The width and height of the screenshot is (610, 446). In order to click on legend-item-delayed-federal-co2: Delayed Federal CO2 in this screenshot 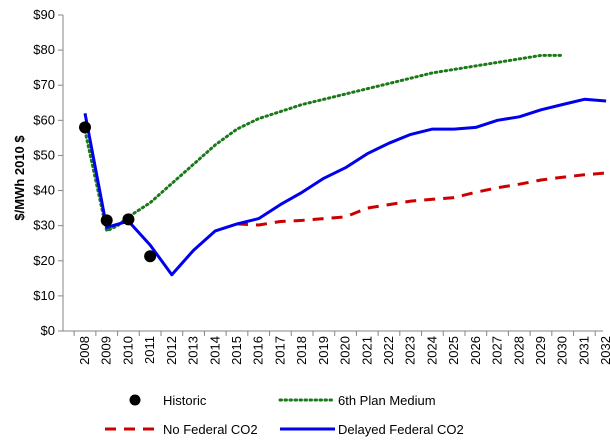, I will do `click(372, 429)`.